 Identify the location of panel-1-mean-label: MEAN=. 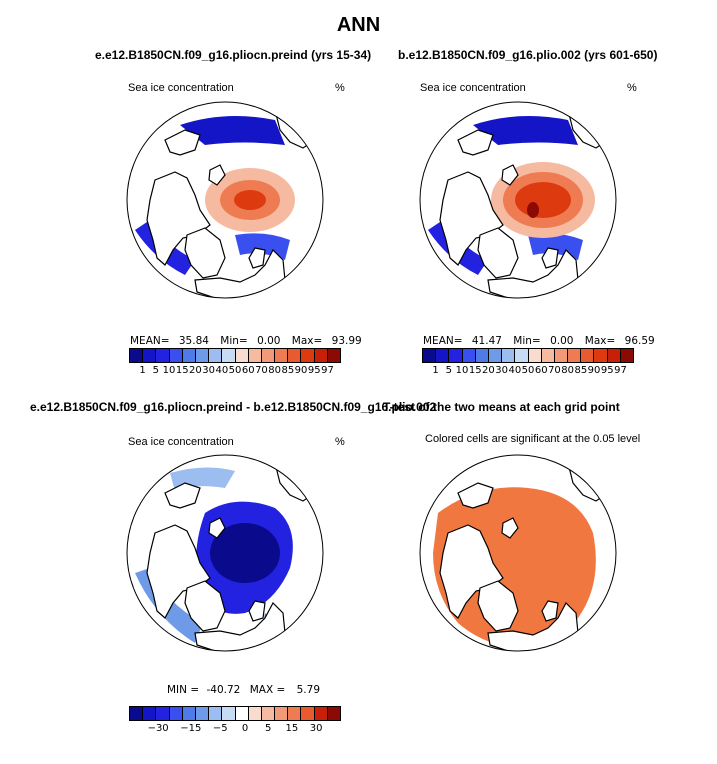
(150, 341).